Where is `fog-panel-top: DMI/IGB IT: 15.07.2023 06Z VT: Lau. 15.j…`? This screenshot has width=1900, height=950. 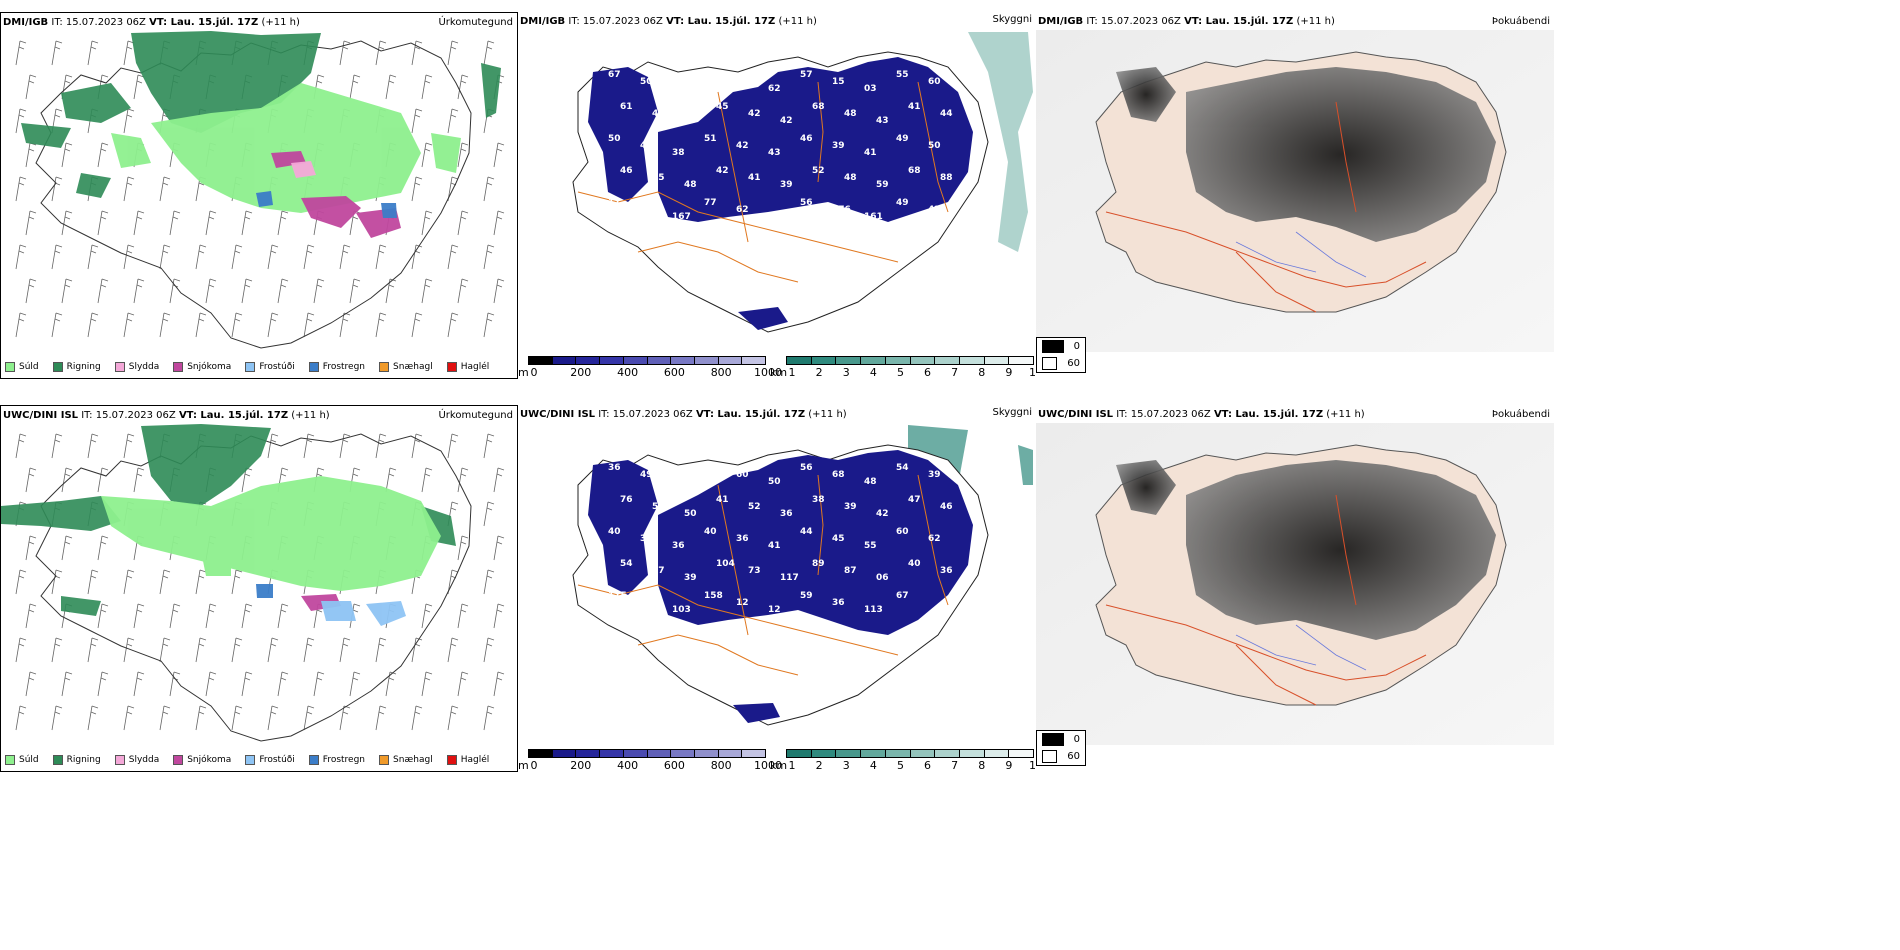 fog-panel-top: DMI/IGB IT: 15.07.2023 06Z VT: Lau. 15.j… is located at coordinates (1295, 195).